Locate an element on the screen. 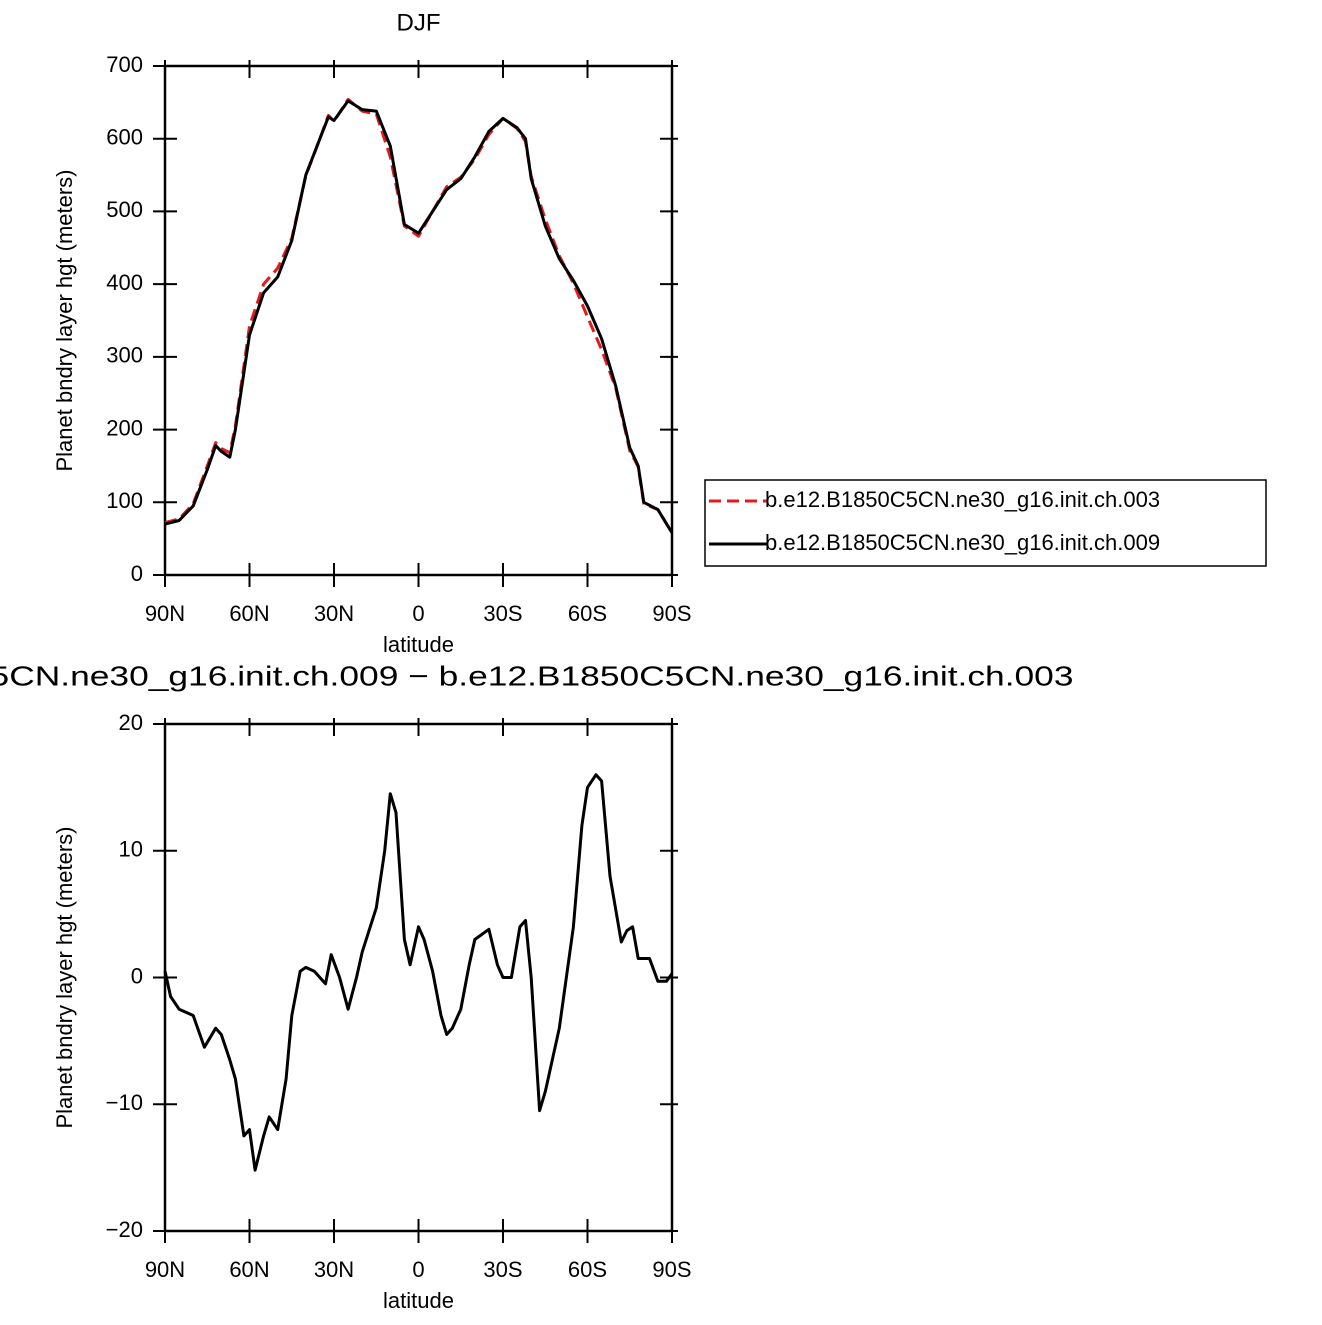 Image resolution: width=1322 pixels, height=1325 pixels. legend-box is located at coordinates (985, 523).